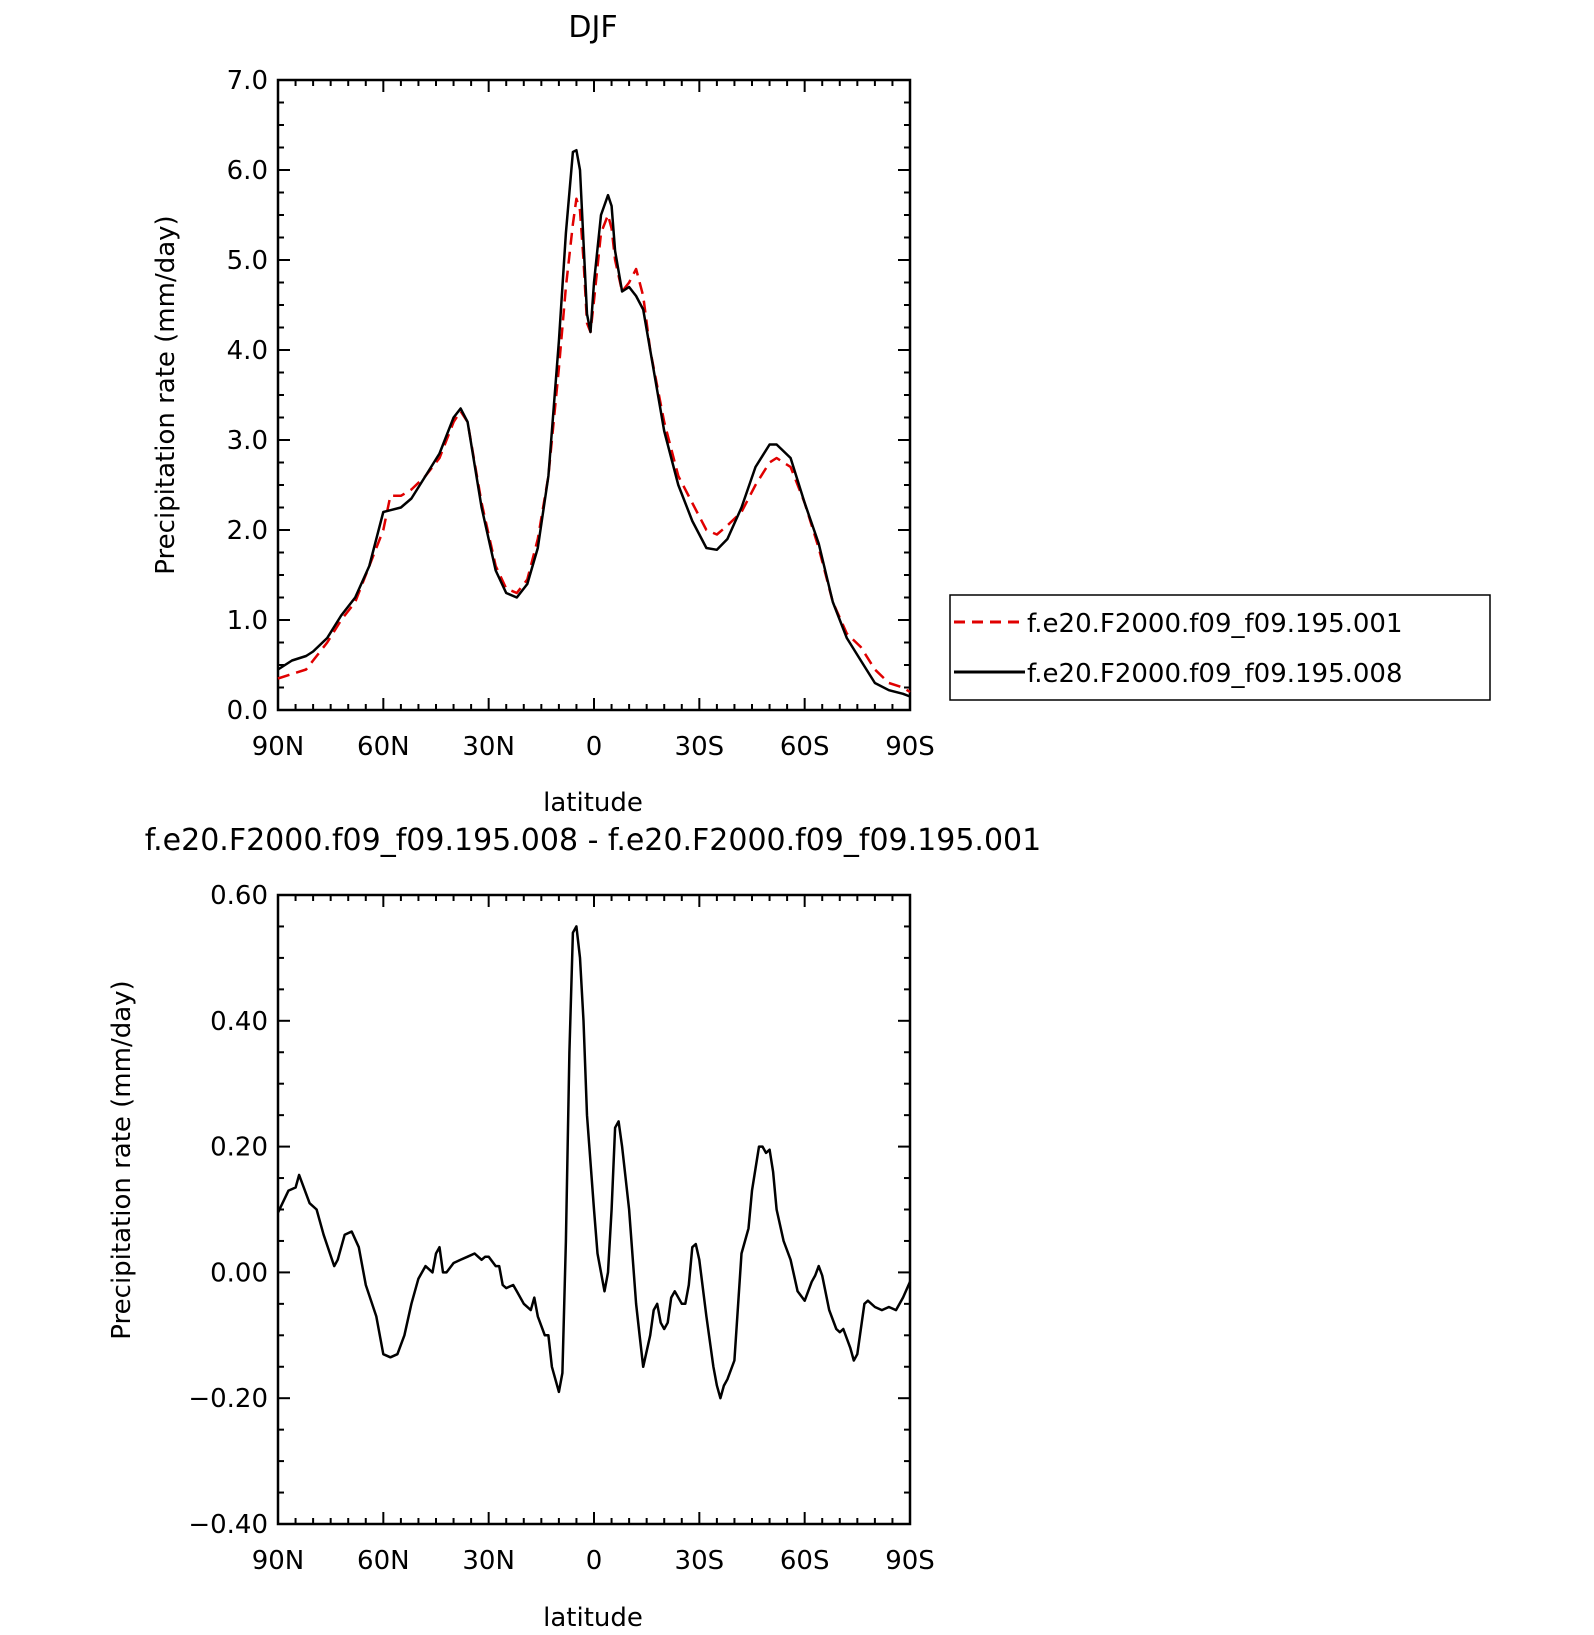 The image size is (1594, 1635). What do you see at coordinates (247, 351) in the screenshot?
I see `y-tick-label: 4.0` at bounding box center [247, 351].